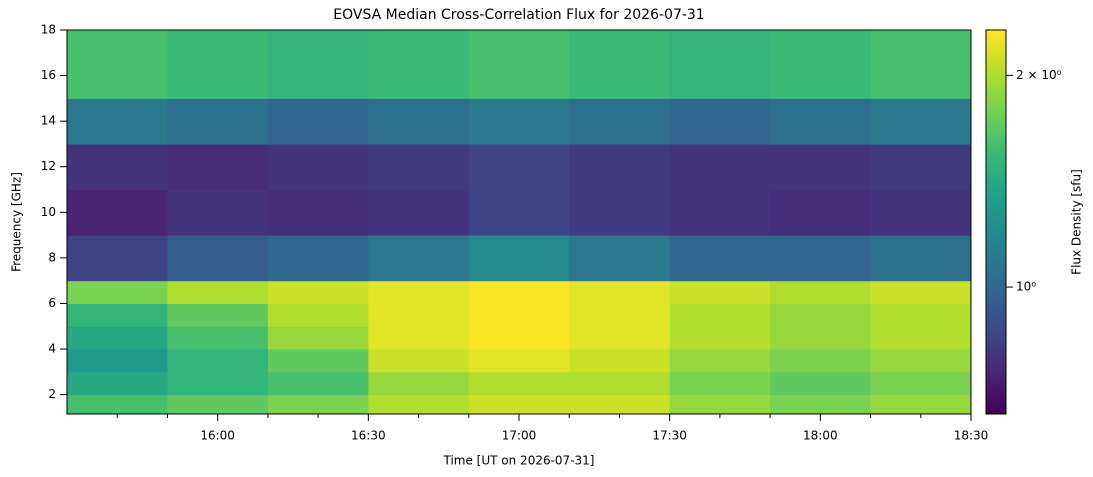 This screenshot has height=477, width=1093. Describe the element at coordinates (1039, 75) in the screenshot. I see `colorbar-tick-label: 2 × 10⁰` at that location.